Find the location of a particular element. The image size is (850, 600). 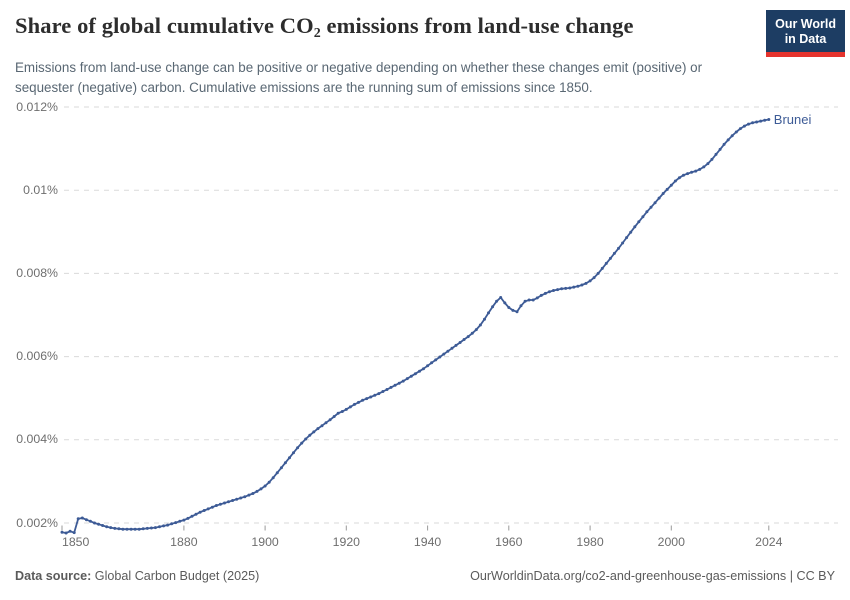

series-label-brunei: Brunei is located at coordinates (792, 119).